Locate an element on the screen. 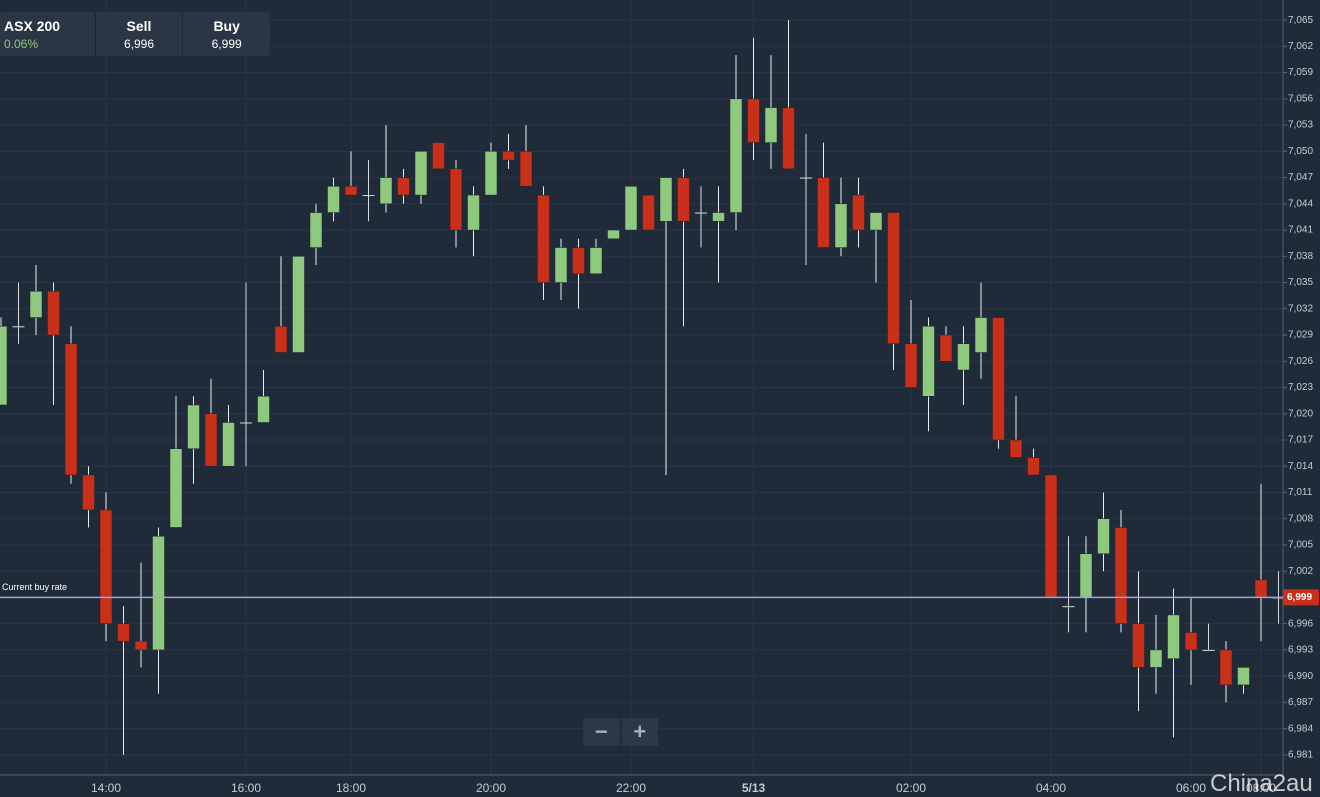 The image size is (1320, 797). sell-price: 6,996 is located at coordinates (138, 43).